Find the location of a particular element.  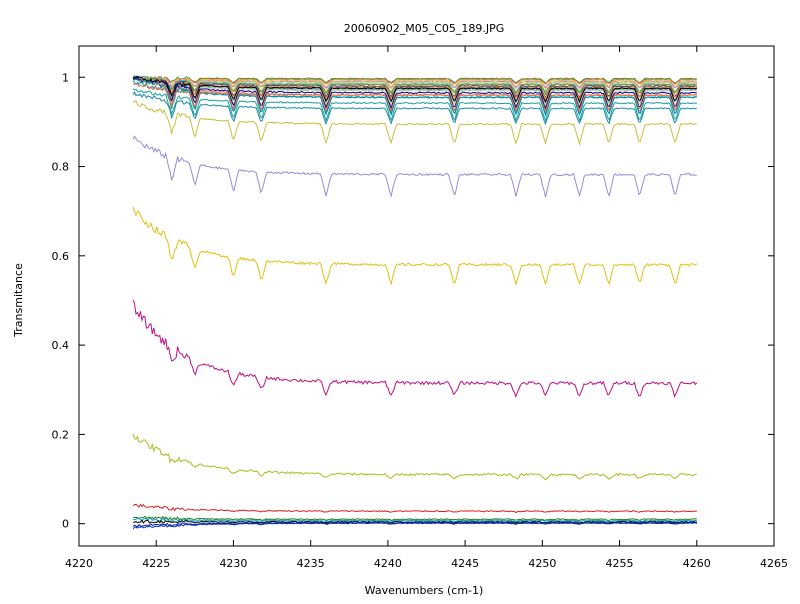

x-tick-label: 4220 is located at coordinates (79, 563).